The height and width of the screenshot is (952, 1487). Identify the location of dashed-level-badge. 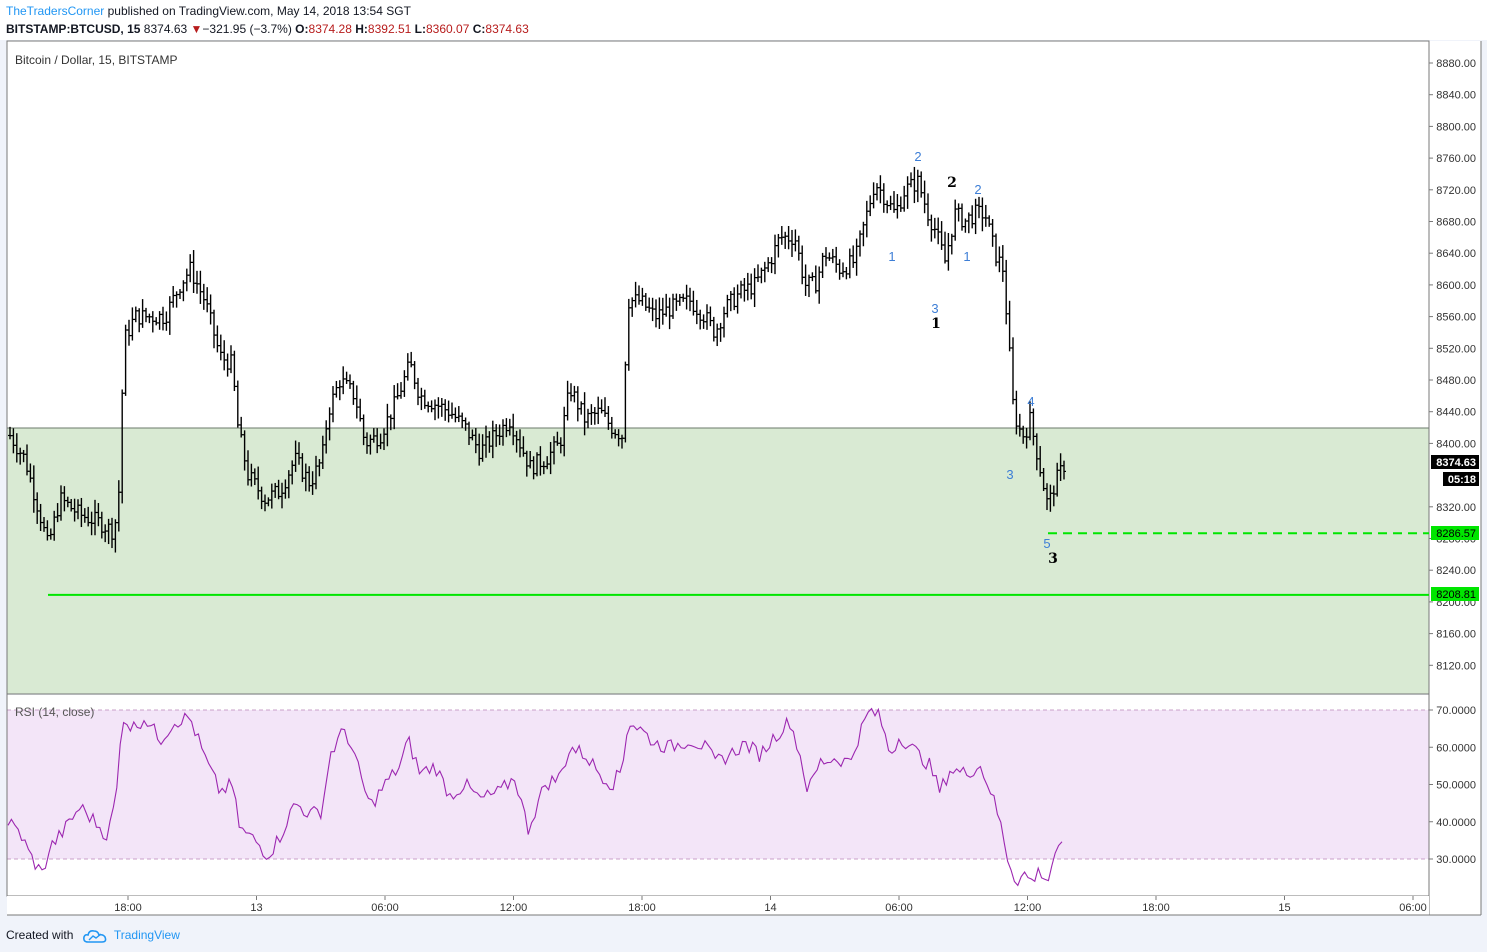
(1455, 533).